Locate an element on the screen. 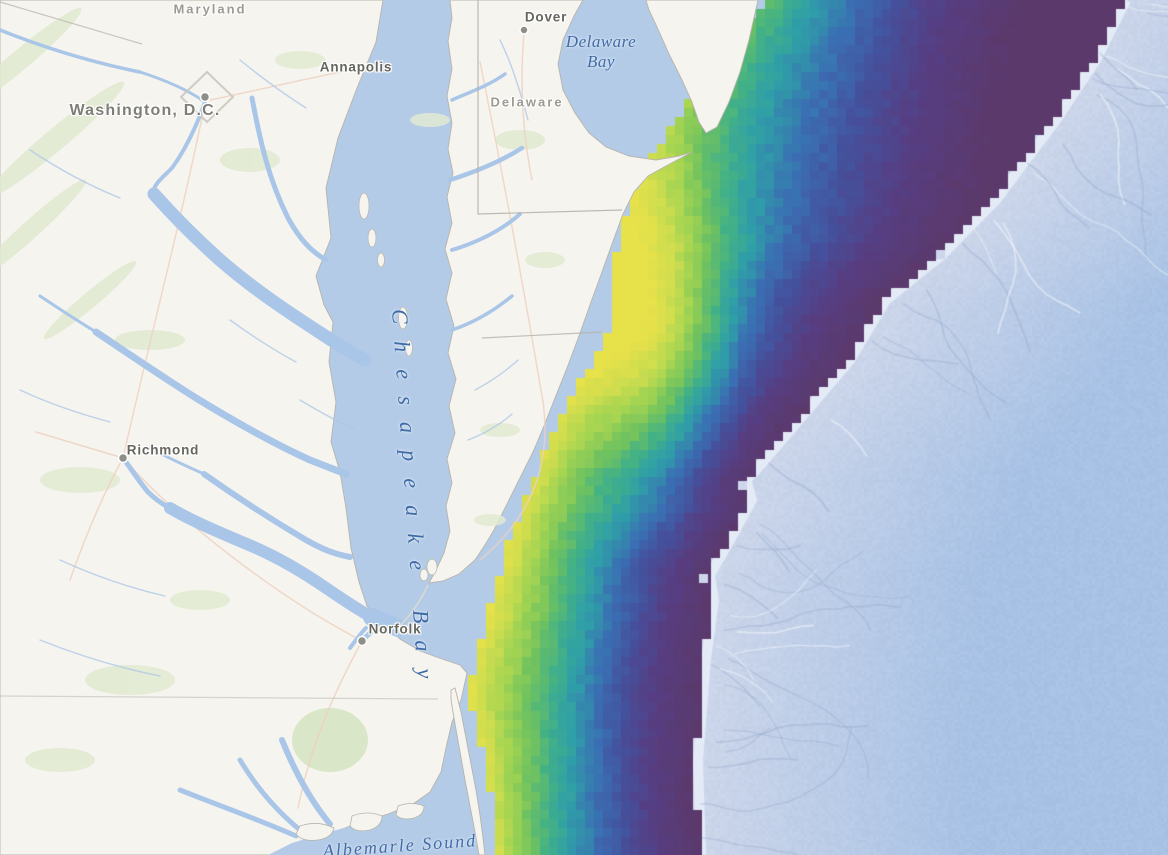 The height and width of the screenshot is (855, 1168). city-marker-washington-dc is located at coordinates (205, 97).